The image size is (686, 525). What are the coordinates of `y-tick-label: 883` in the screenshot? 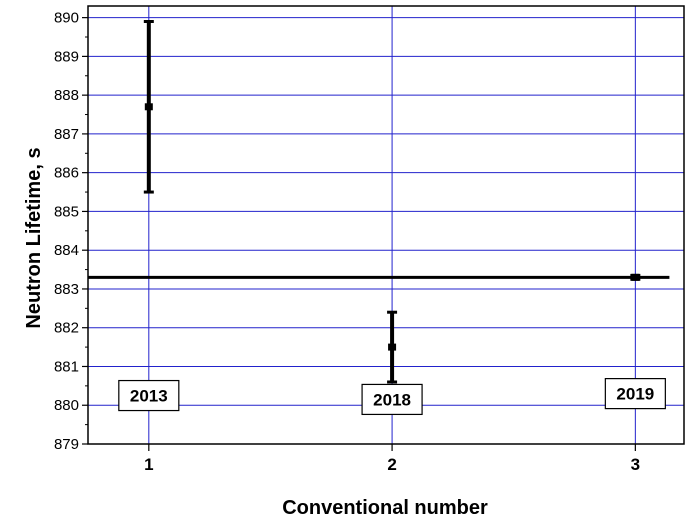 It's located at (66, 289).